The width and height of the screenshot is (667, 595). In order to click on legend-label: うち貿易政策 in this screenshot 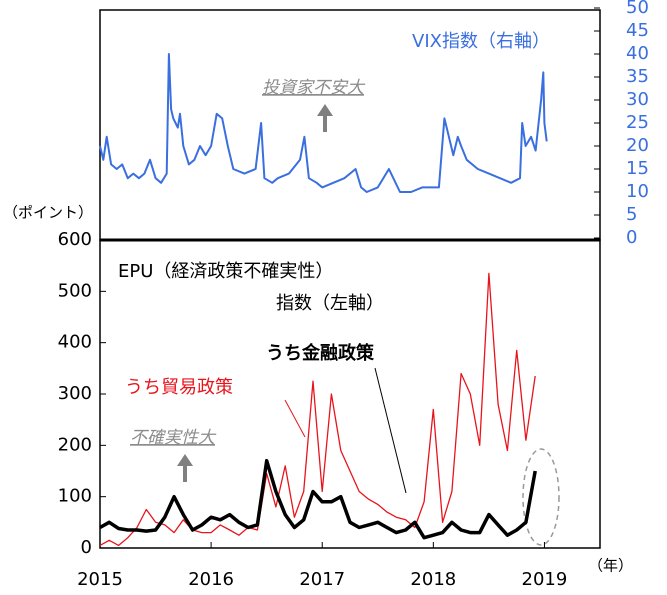, I will do `click(179, 387)`.